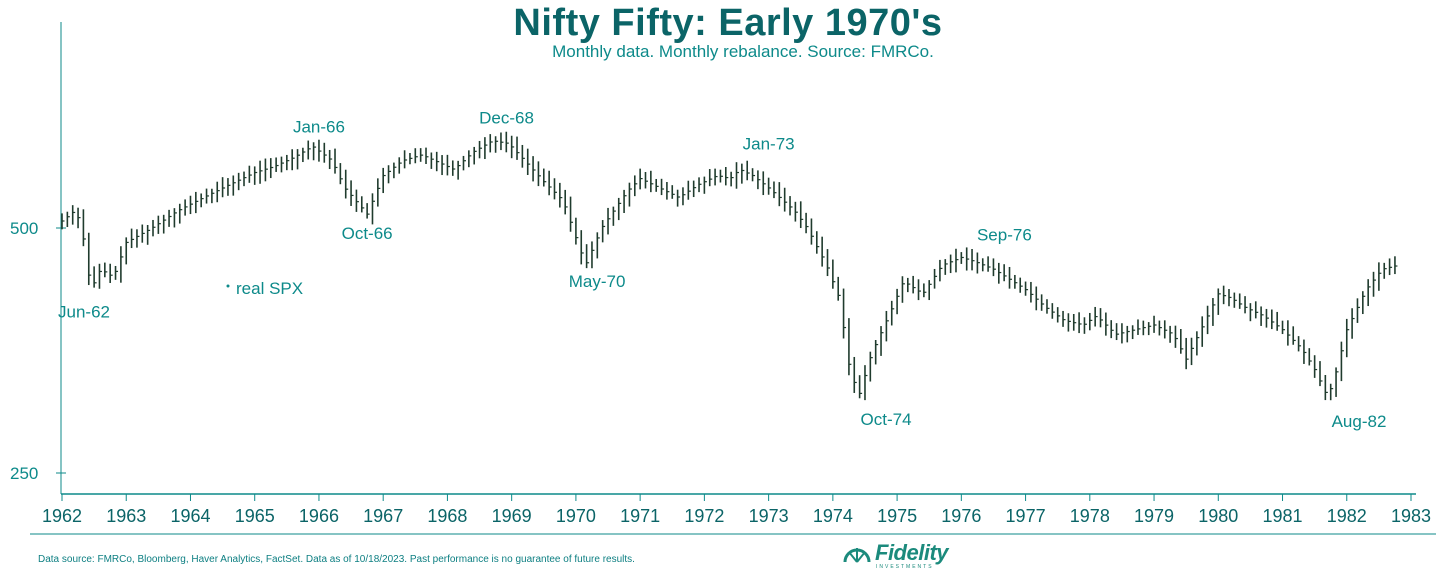 This screenshot has height=578, width=1456. Describe the element at coordinates (190, 516) in the screenshot. I see `x-tick-label: 1964` at that location.